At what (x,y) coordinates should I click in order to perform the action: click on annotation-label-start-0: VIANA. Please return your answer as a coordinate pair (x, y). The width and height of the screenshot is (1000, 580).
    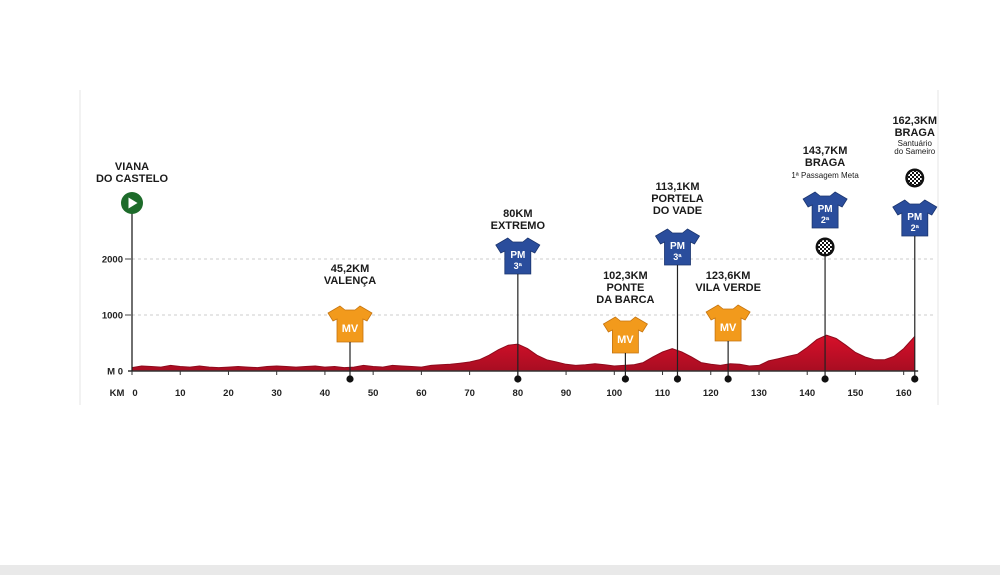
    Looking at the image, I should click on (132, 167).